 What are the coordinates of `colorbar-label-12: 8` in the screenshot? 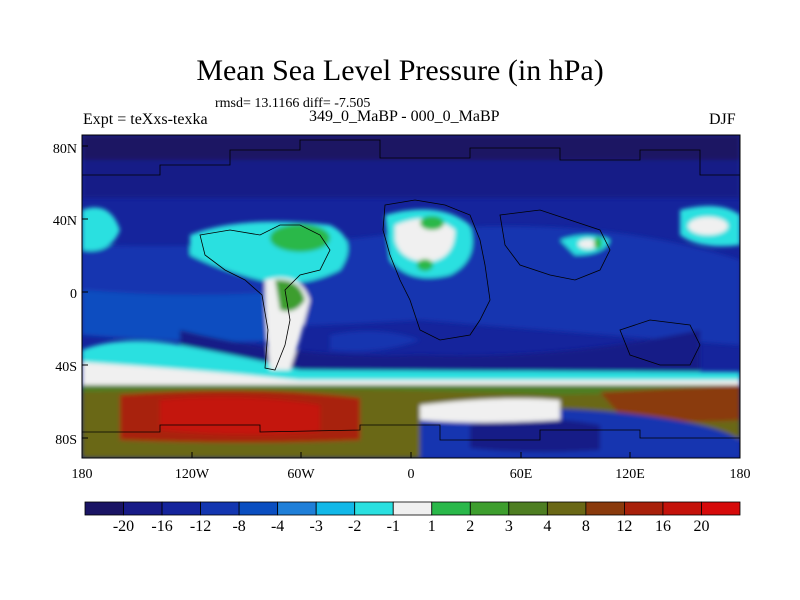 It's located at (585, 526).